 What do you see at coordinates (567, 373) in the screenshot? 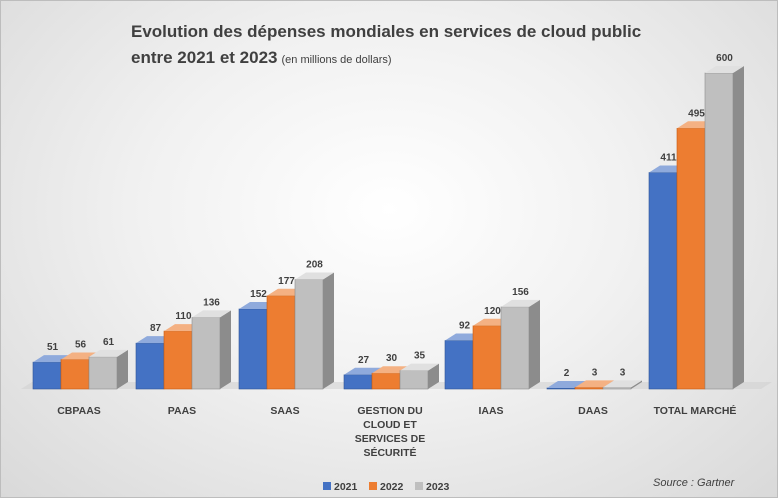
I see `data-label-2021-5: 2` at bounding box center [567, 373].